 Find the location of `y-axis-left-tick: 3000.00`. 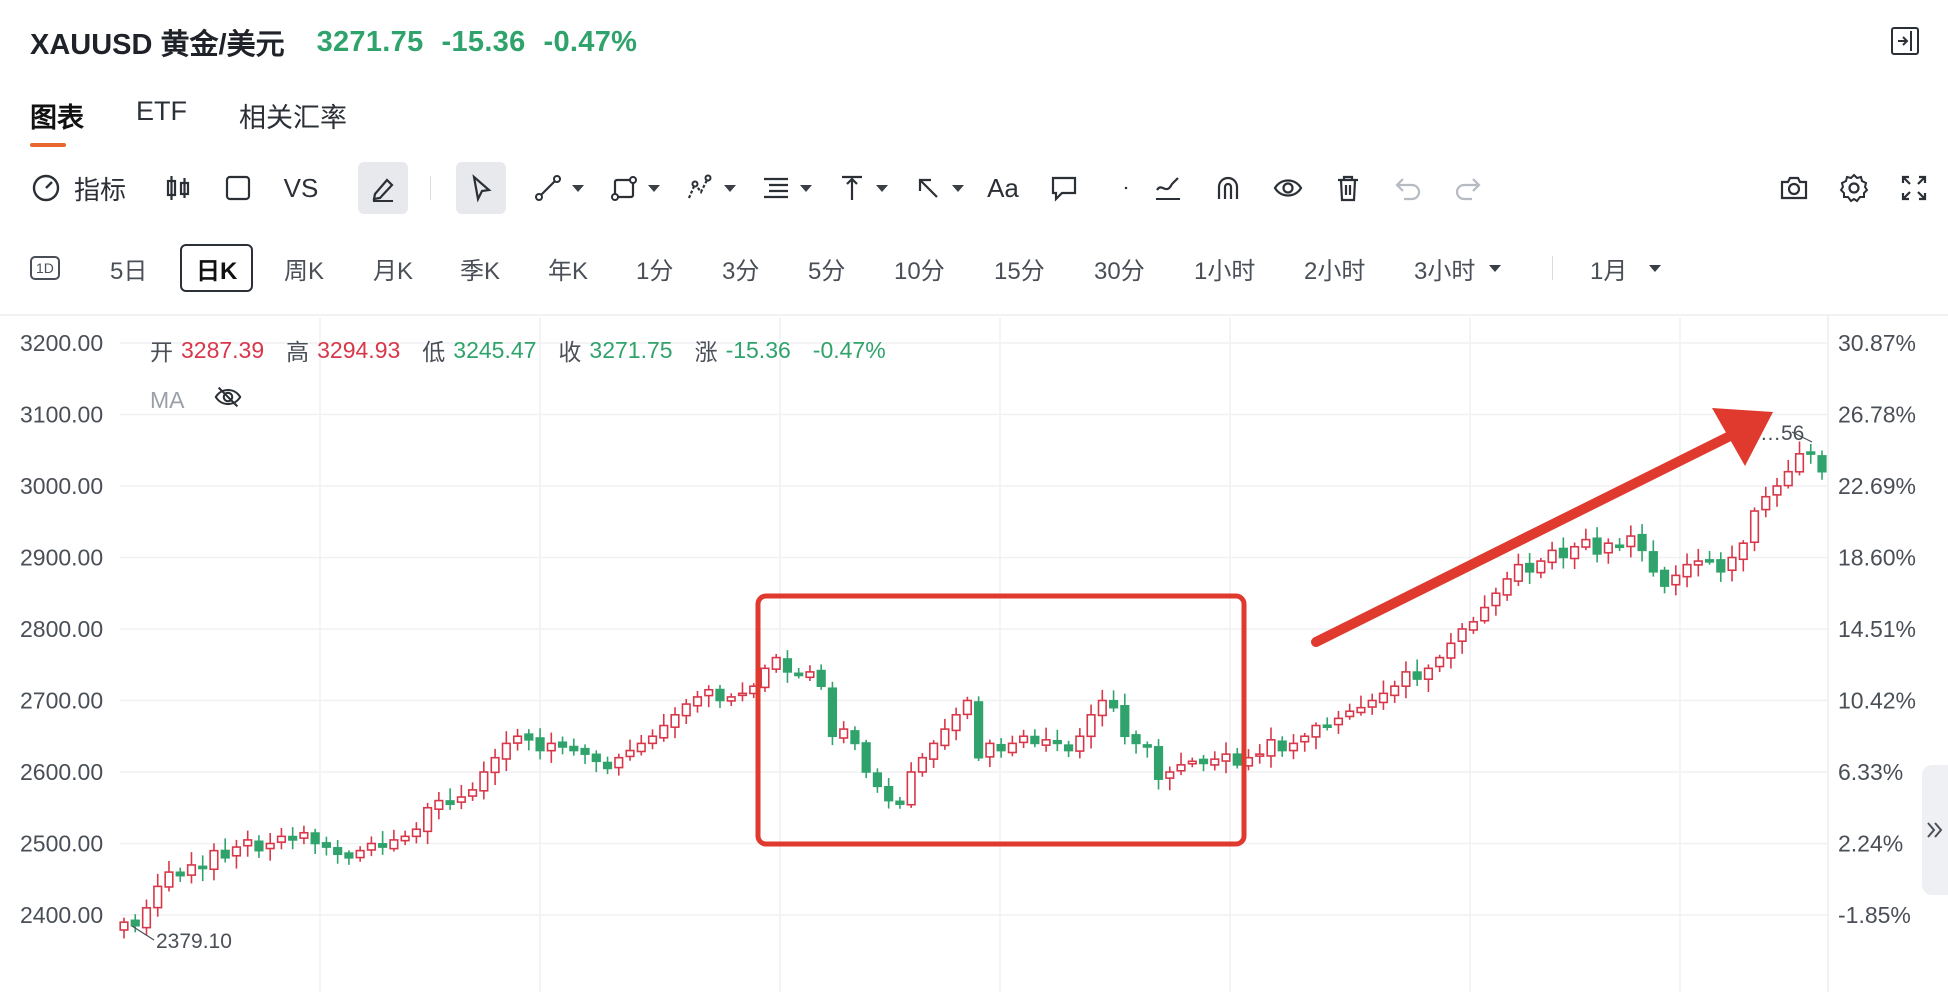

y-axis-left-tick: 3000.00 is located at coordinates (61, 486).